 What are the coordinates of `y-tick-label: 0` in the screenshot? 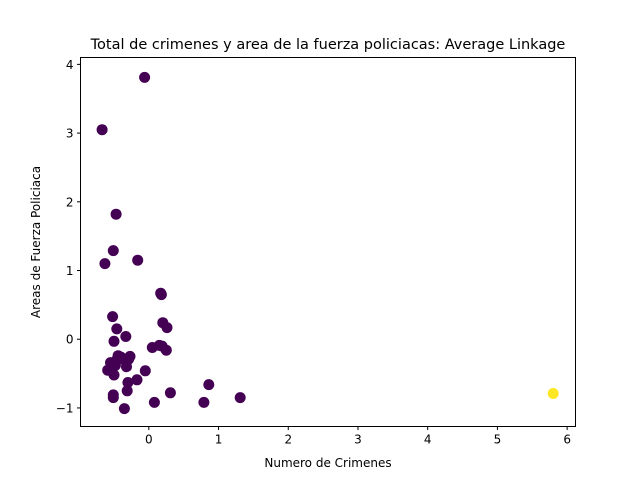 It's located at (70, 340).